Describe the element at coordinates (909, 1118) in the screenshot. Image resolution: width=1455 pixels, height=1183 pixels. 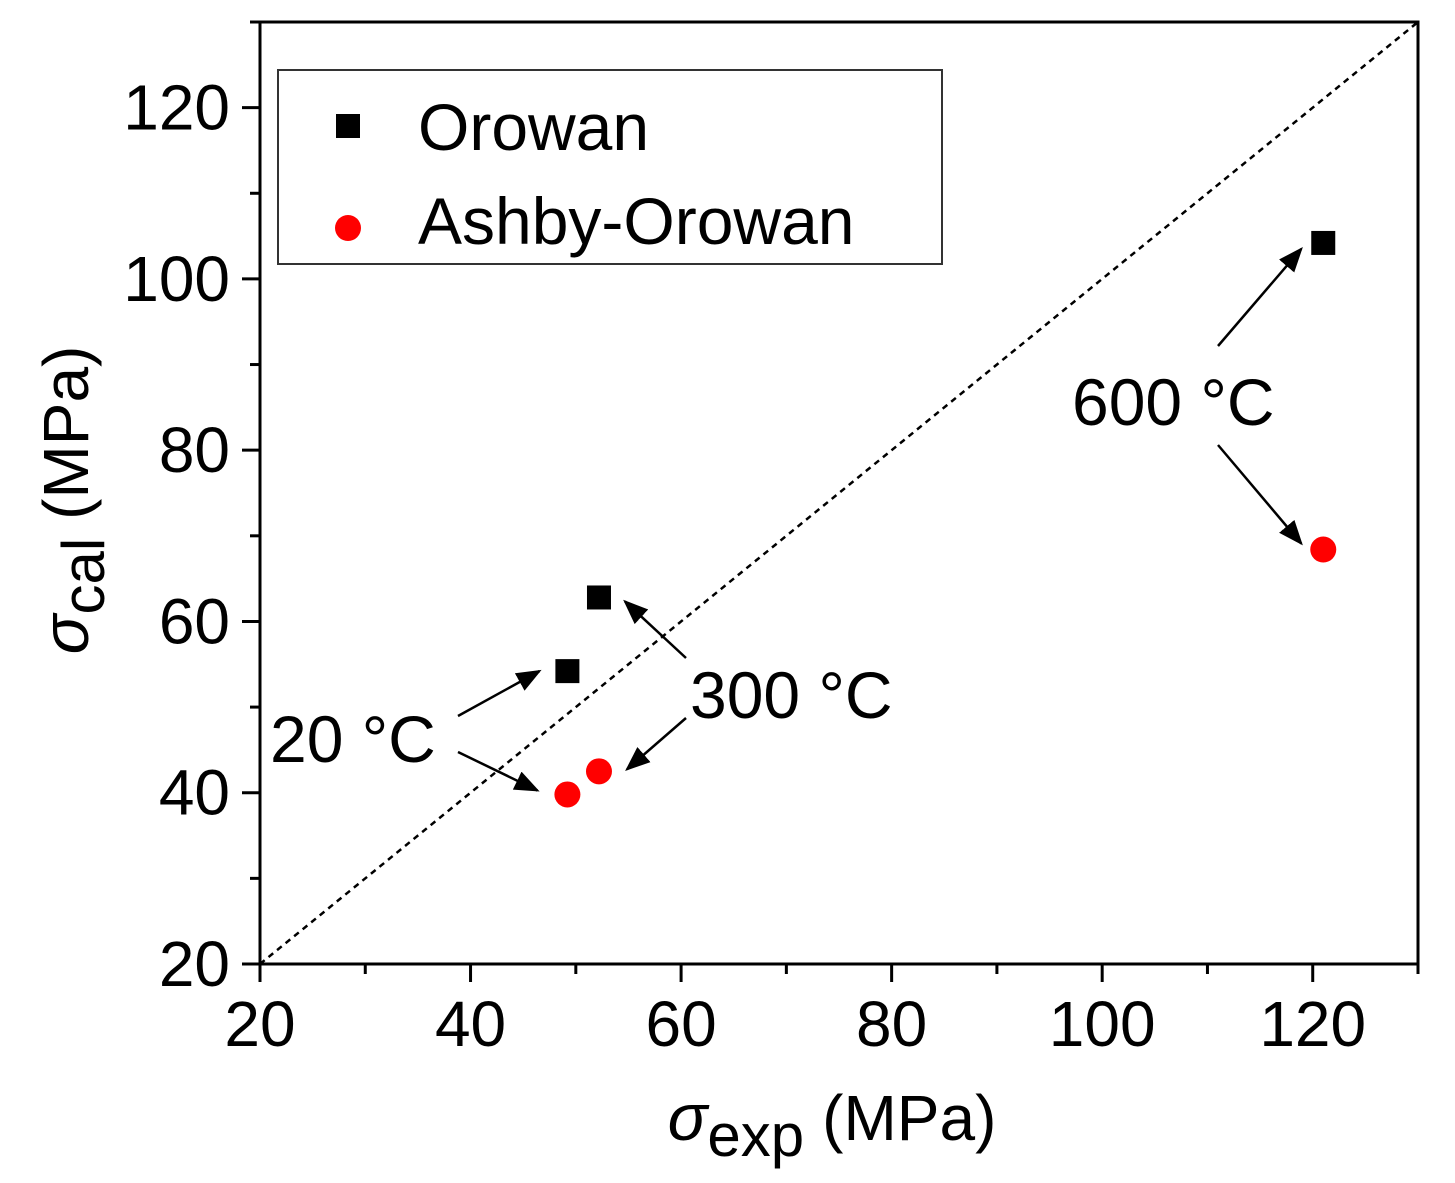
I see `x-axis-title-unit: (MPa)` at that location.